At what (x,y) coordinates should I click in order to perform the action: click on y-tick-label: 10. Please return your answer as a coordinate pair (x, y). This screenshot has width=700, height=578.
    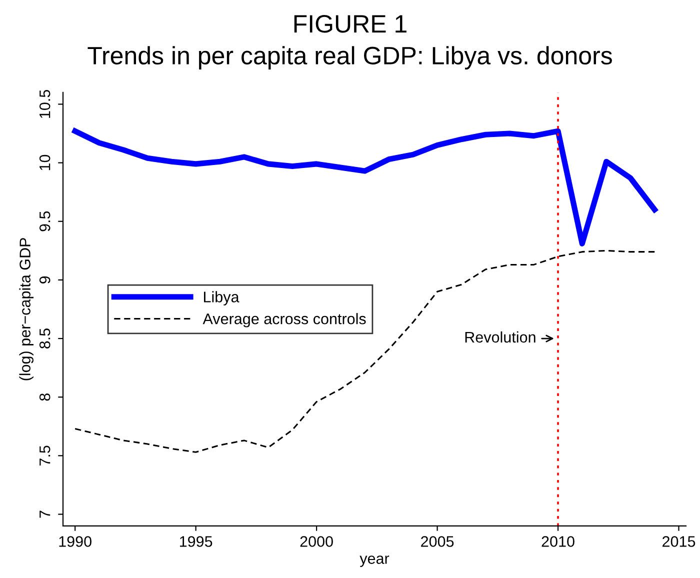
    Looking at the image, I should click on (44, 162).